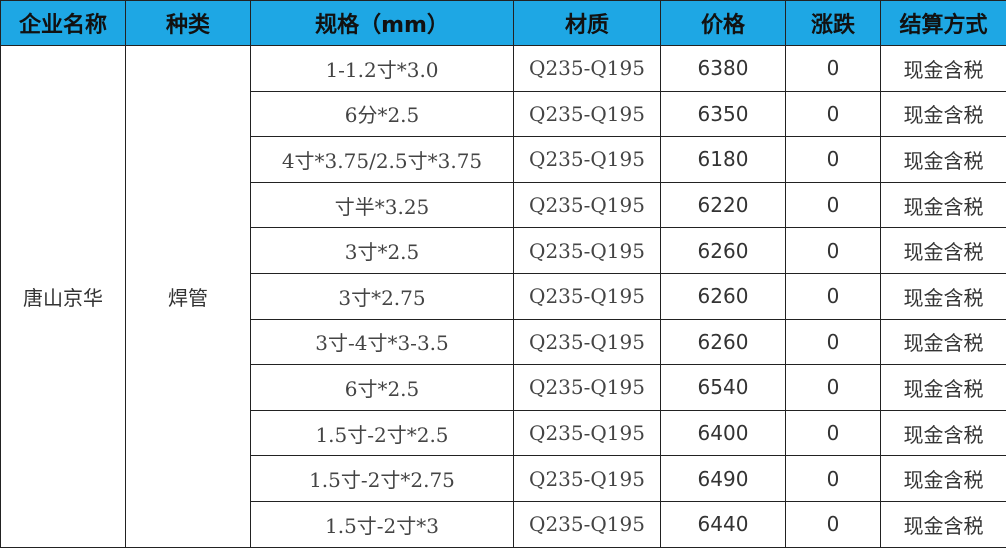 Image resolution: width=1006 pixels, height=553 pixels. I want to click on table-row: 1.5寸-2寸*2.5 Q235-Q195 6400 0 现金含税, so click(503, 433).